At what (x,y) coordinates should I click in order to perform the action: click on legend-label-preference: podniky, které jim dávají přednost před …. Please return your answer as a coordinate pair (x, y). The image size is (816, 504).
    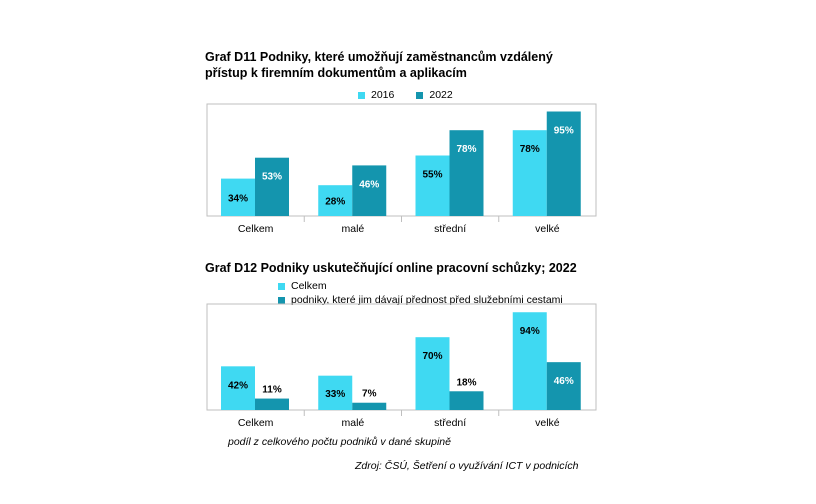
    Looking at the image, I should click on (427, 300).